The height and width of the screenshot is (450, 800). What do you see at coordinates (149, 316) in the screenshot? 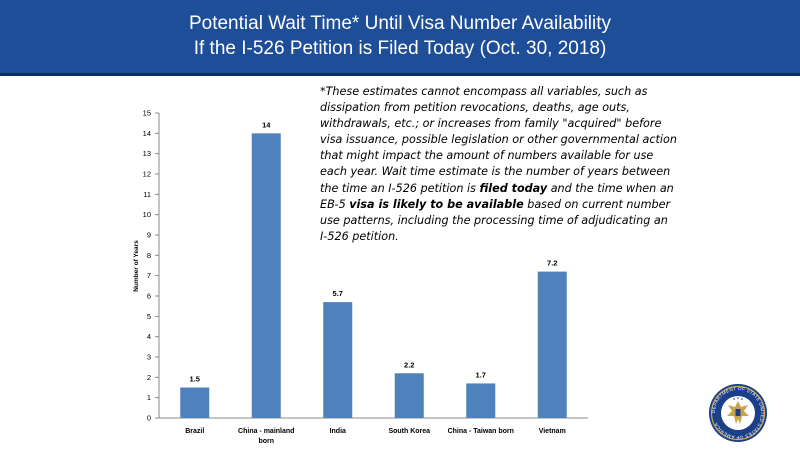
I see `y-tick-label: 5` at bounding box center [149, 316].